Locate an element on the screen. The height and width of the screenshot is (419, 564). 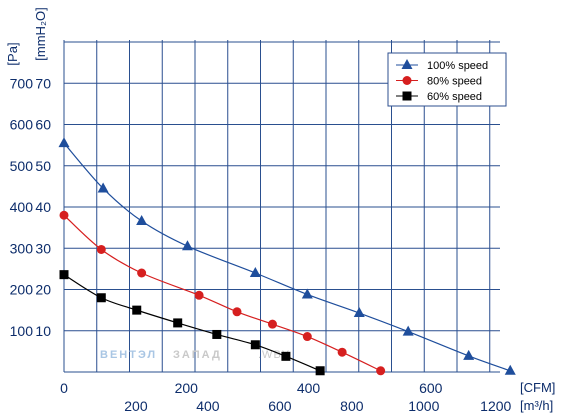
watermark-part3: .WBY is located at coordinates (274, 355).